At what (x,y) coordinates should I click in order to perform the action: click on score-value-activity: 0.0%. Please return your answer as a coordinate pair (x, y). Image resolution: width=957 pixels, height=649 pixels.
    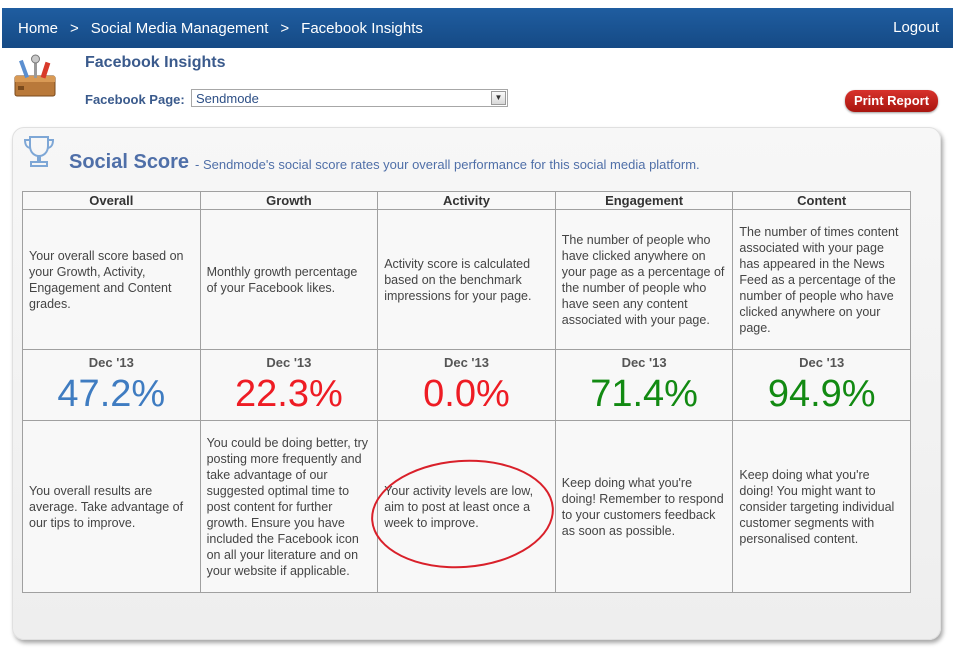
    Looking at the image, I should click on (466, 394).